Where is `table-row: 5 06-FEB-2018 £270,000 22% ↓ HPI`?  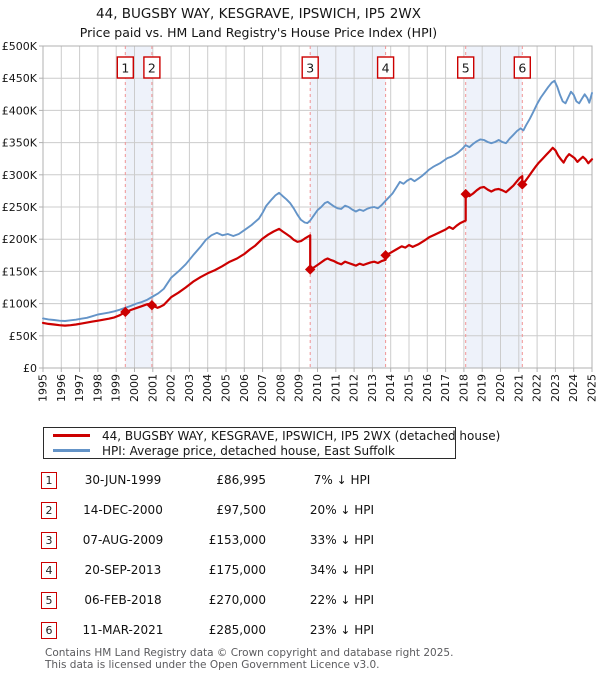
table-row: 5 06-FEB-2018 £270,000 22% ↓ HPI is located at coordinates (300, 600).